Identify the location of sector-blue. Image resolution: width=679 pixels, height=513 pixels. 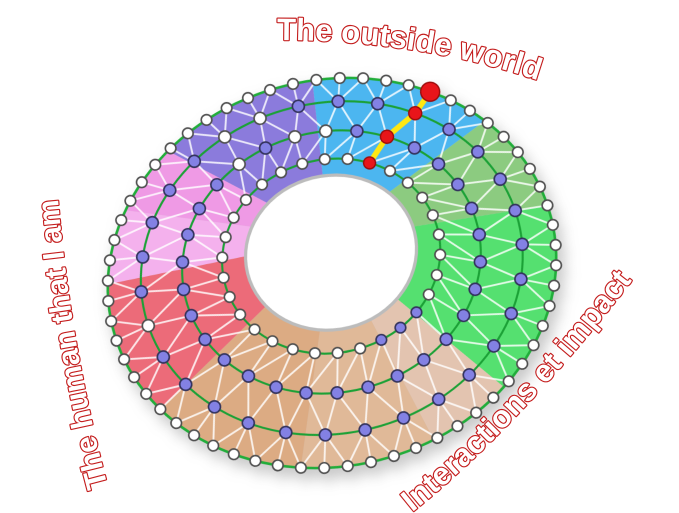
(398, 124).